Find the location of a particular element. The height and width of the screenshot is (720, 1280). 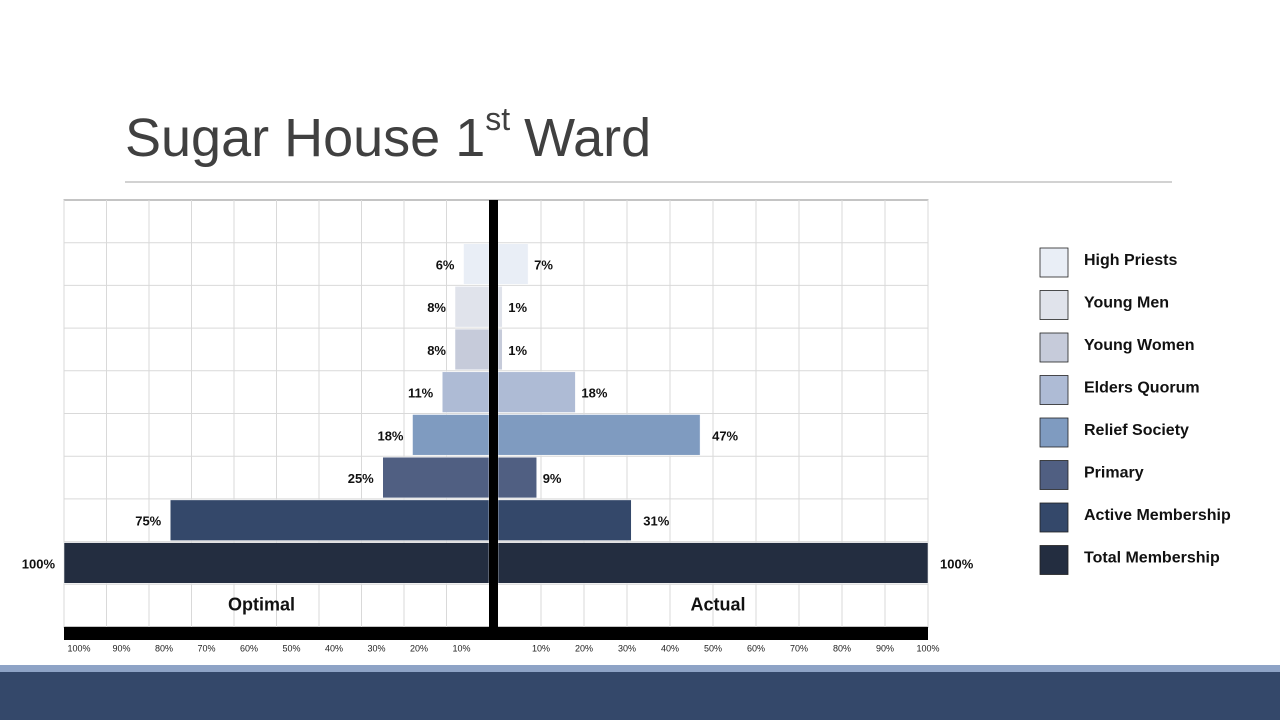

value-label: 47% is located at coordinates (725, 435).